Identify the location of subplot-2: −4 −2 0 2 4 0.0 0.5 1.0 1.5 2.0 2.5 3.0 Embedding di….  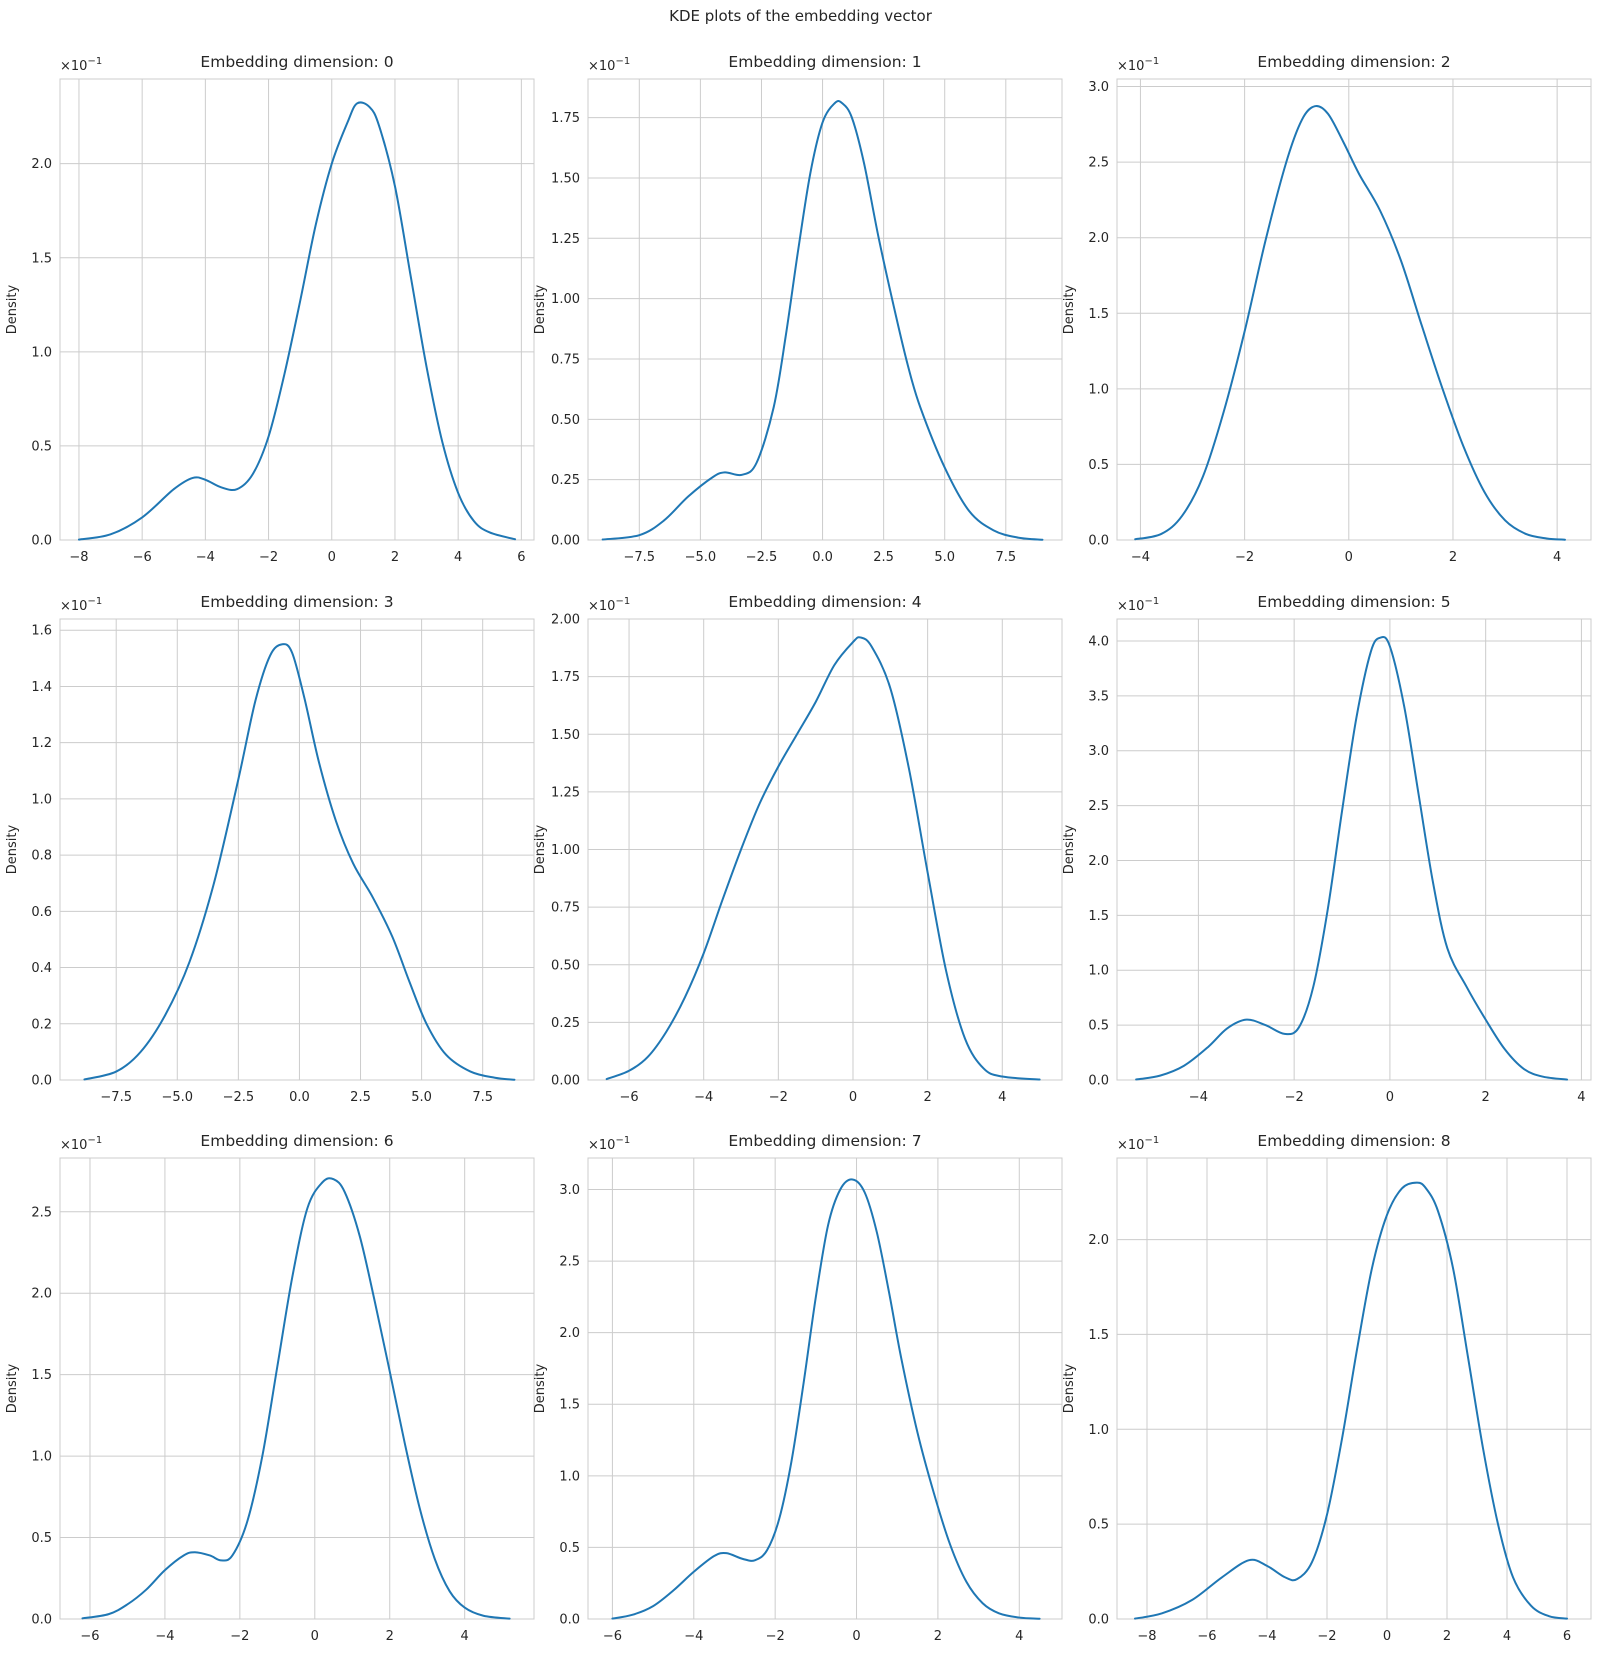
(1327, 309).